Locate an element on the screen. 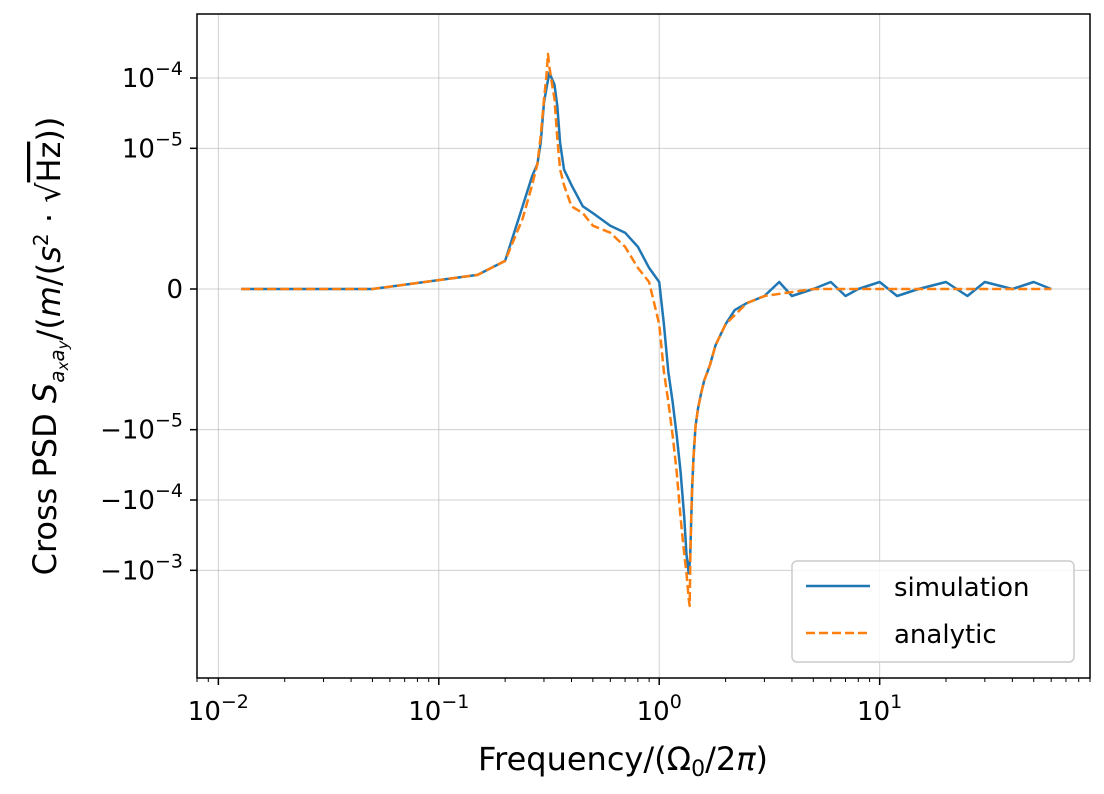  x-tick-label: 10¹ is located at coordinates (879, 709).